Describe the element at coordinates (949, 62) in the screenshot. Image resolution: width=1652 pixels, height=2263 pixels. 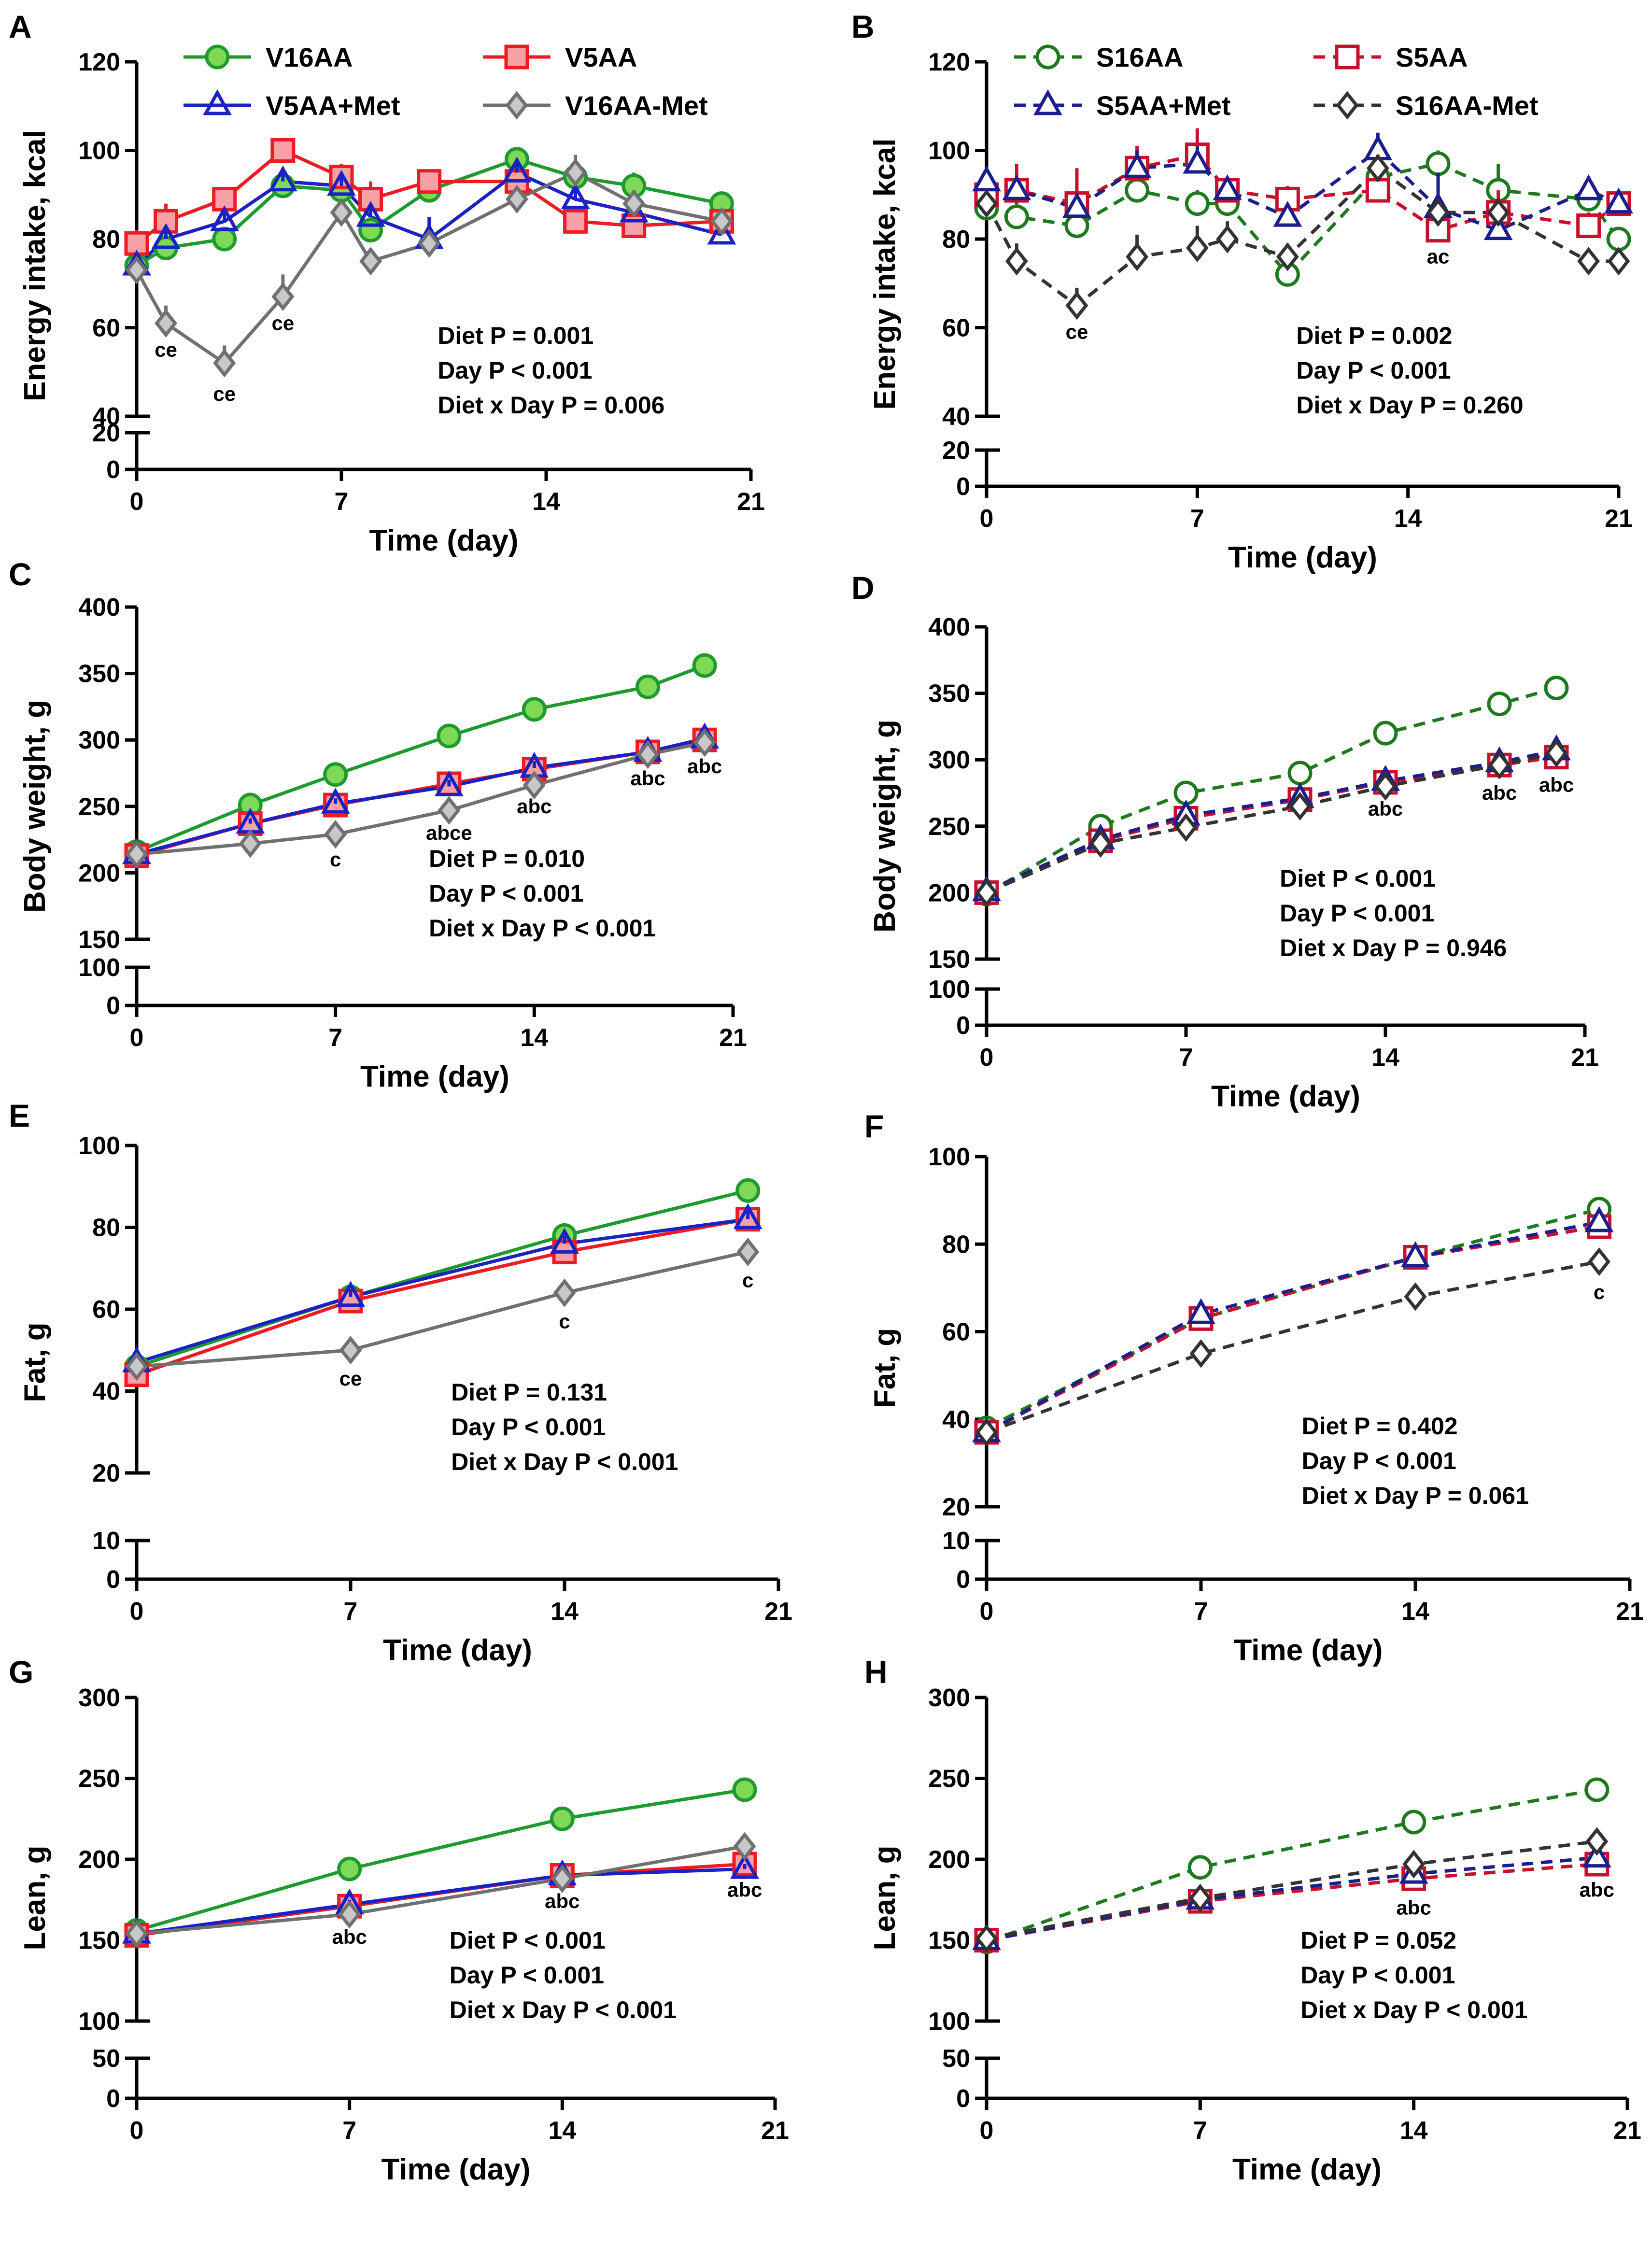
I see `y-tick-label: 120` at that location.